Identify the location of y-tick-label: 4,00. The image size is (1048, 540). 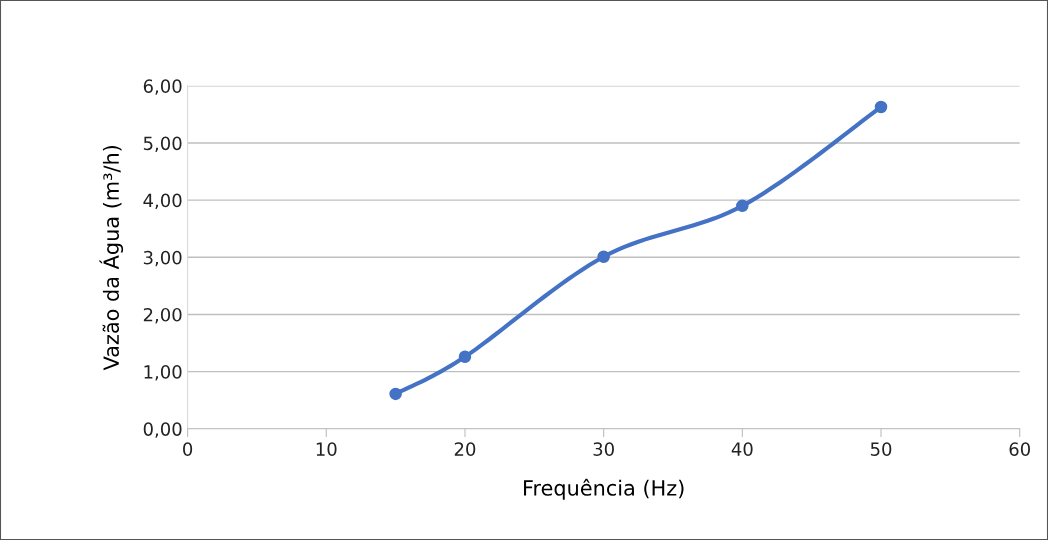
(162, 201).